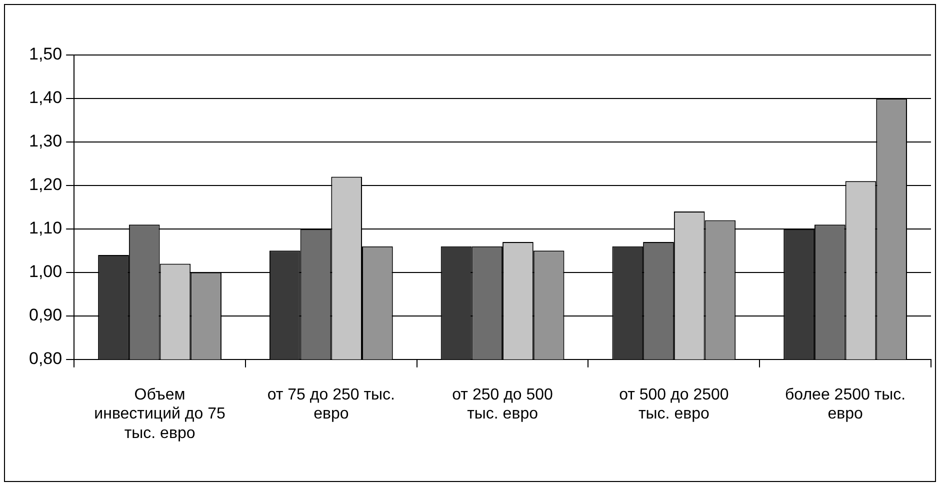 This screenshot has width=940, height=488. What do you see at coordinates (503, 404) in the screenshot?
I see `x-tick-label: от 250 до 500 тыс. евро` at bounding box center [503, 404].